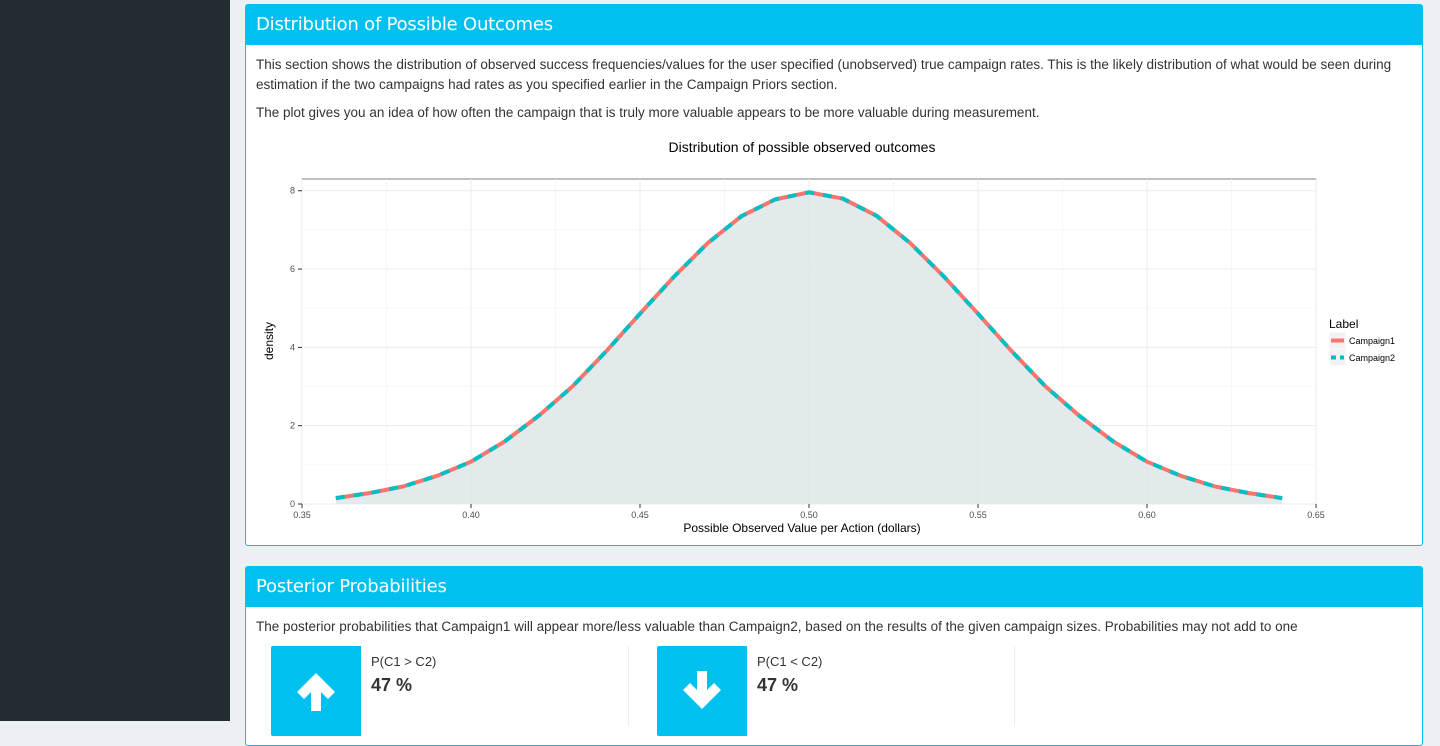  I want to click on legend-key, so click(1337, 357).